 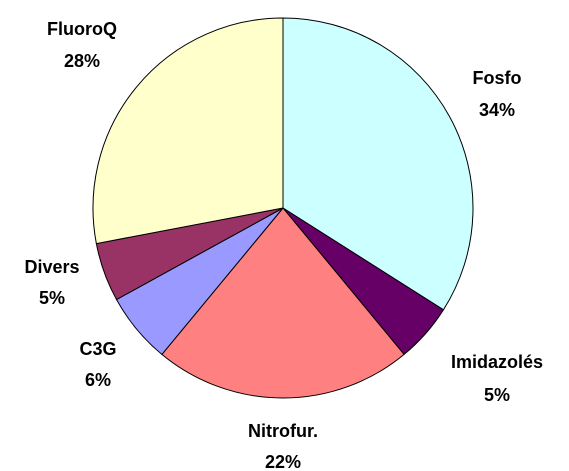 What do you see at coordinates (98, 380) in the screenshot?
I see `slice-value-label: 6%` at bounding box center [98, 380].